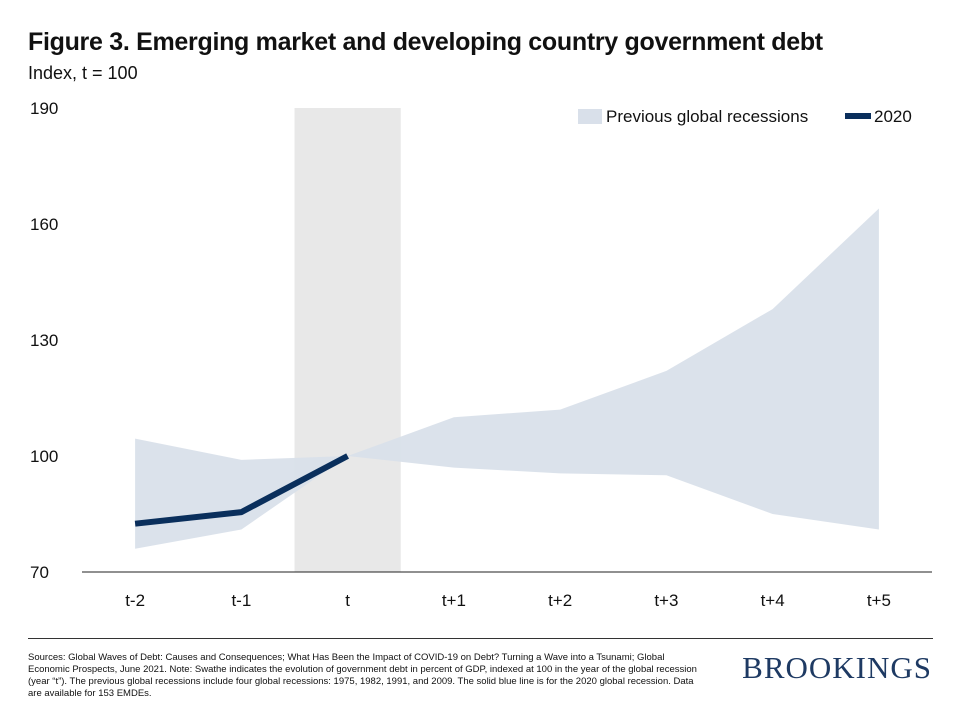  Describe the element at coordinates (39, 572) in the screenshot. I see `y-tick-label: 70` at that location.